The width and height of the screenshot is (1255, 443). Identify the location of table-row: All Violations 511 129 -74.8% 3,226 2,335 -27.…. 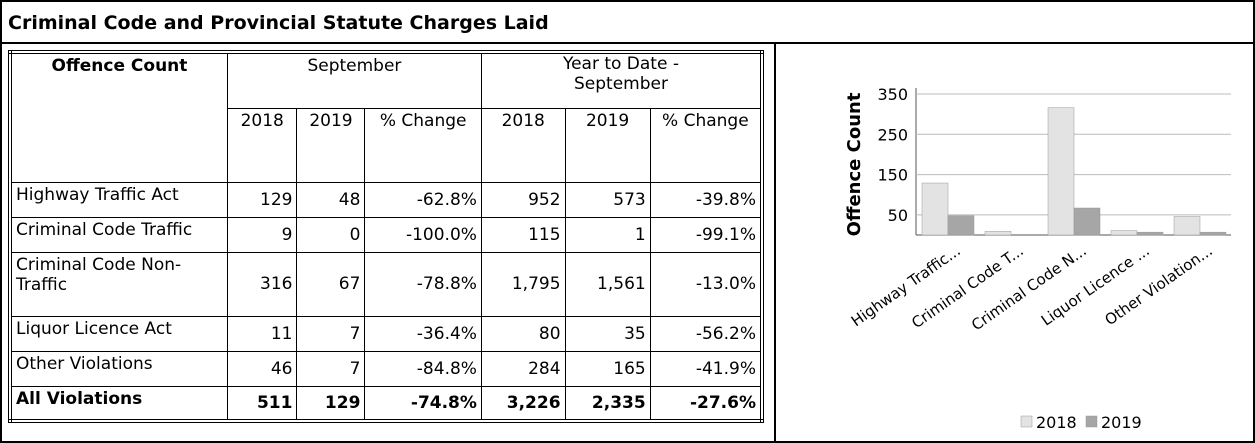
(386, 403).